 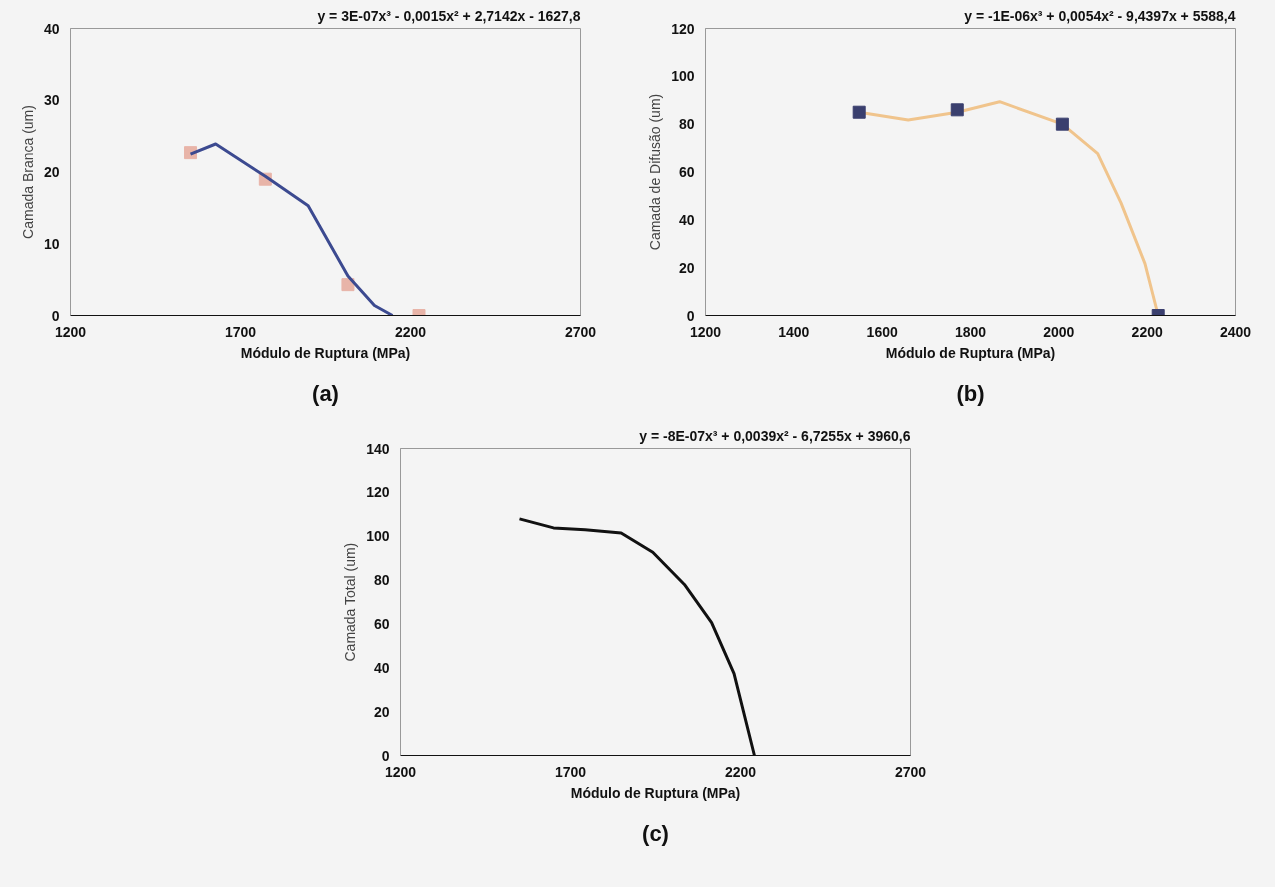 I want to click on text: y = -8E-07x³ + 0,0039x² - 6,7255x + 3960,6, so click(x=775, y=435).